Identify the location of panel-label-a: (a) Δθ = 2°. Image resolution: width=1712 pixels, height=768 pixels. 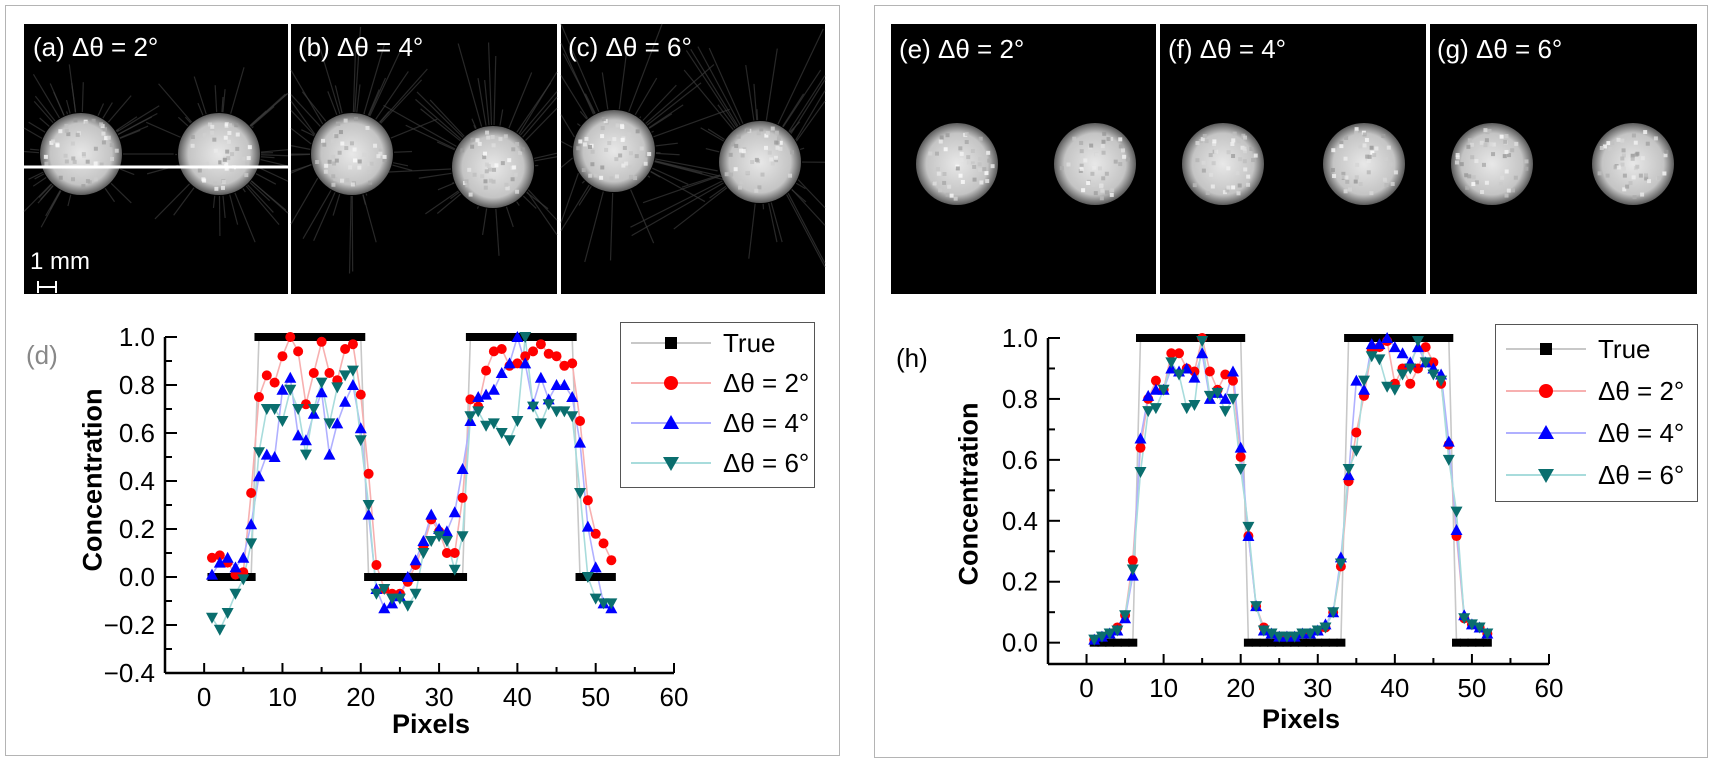
(96, 47).